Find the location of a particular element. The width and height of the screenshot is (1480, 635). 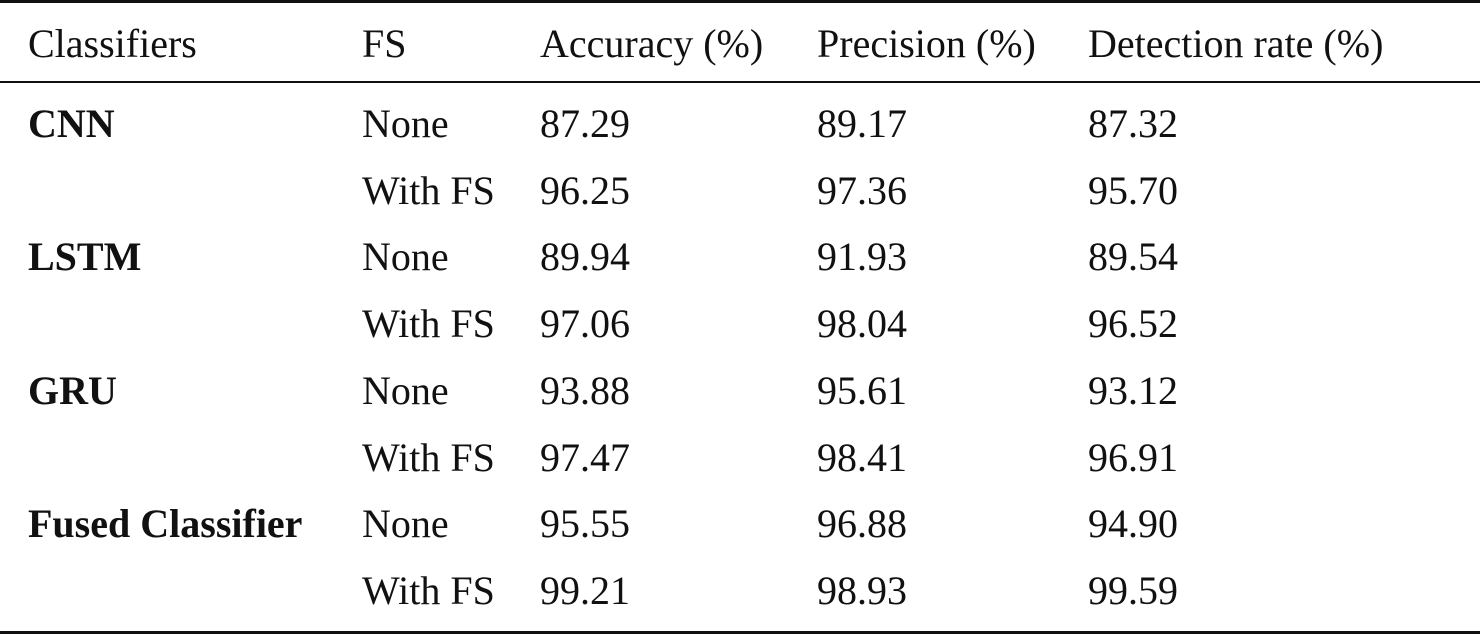

header-cell: Detection rate (%) is located at coordinates (1236, 43).